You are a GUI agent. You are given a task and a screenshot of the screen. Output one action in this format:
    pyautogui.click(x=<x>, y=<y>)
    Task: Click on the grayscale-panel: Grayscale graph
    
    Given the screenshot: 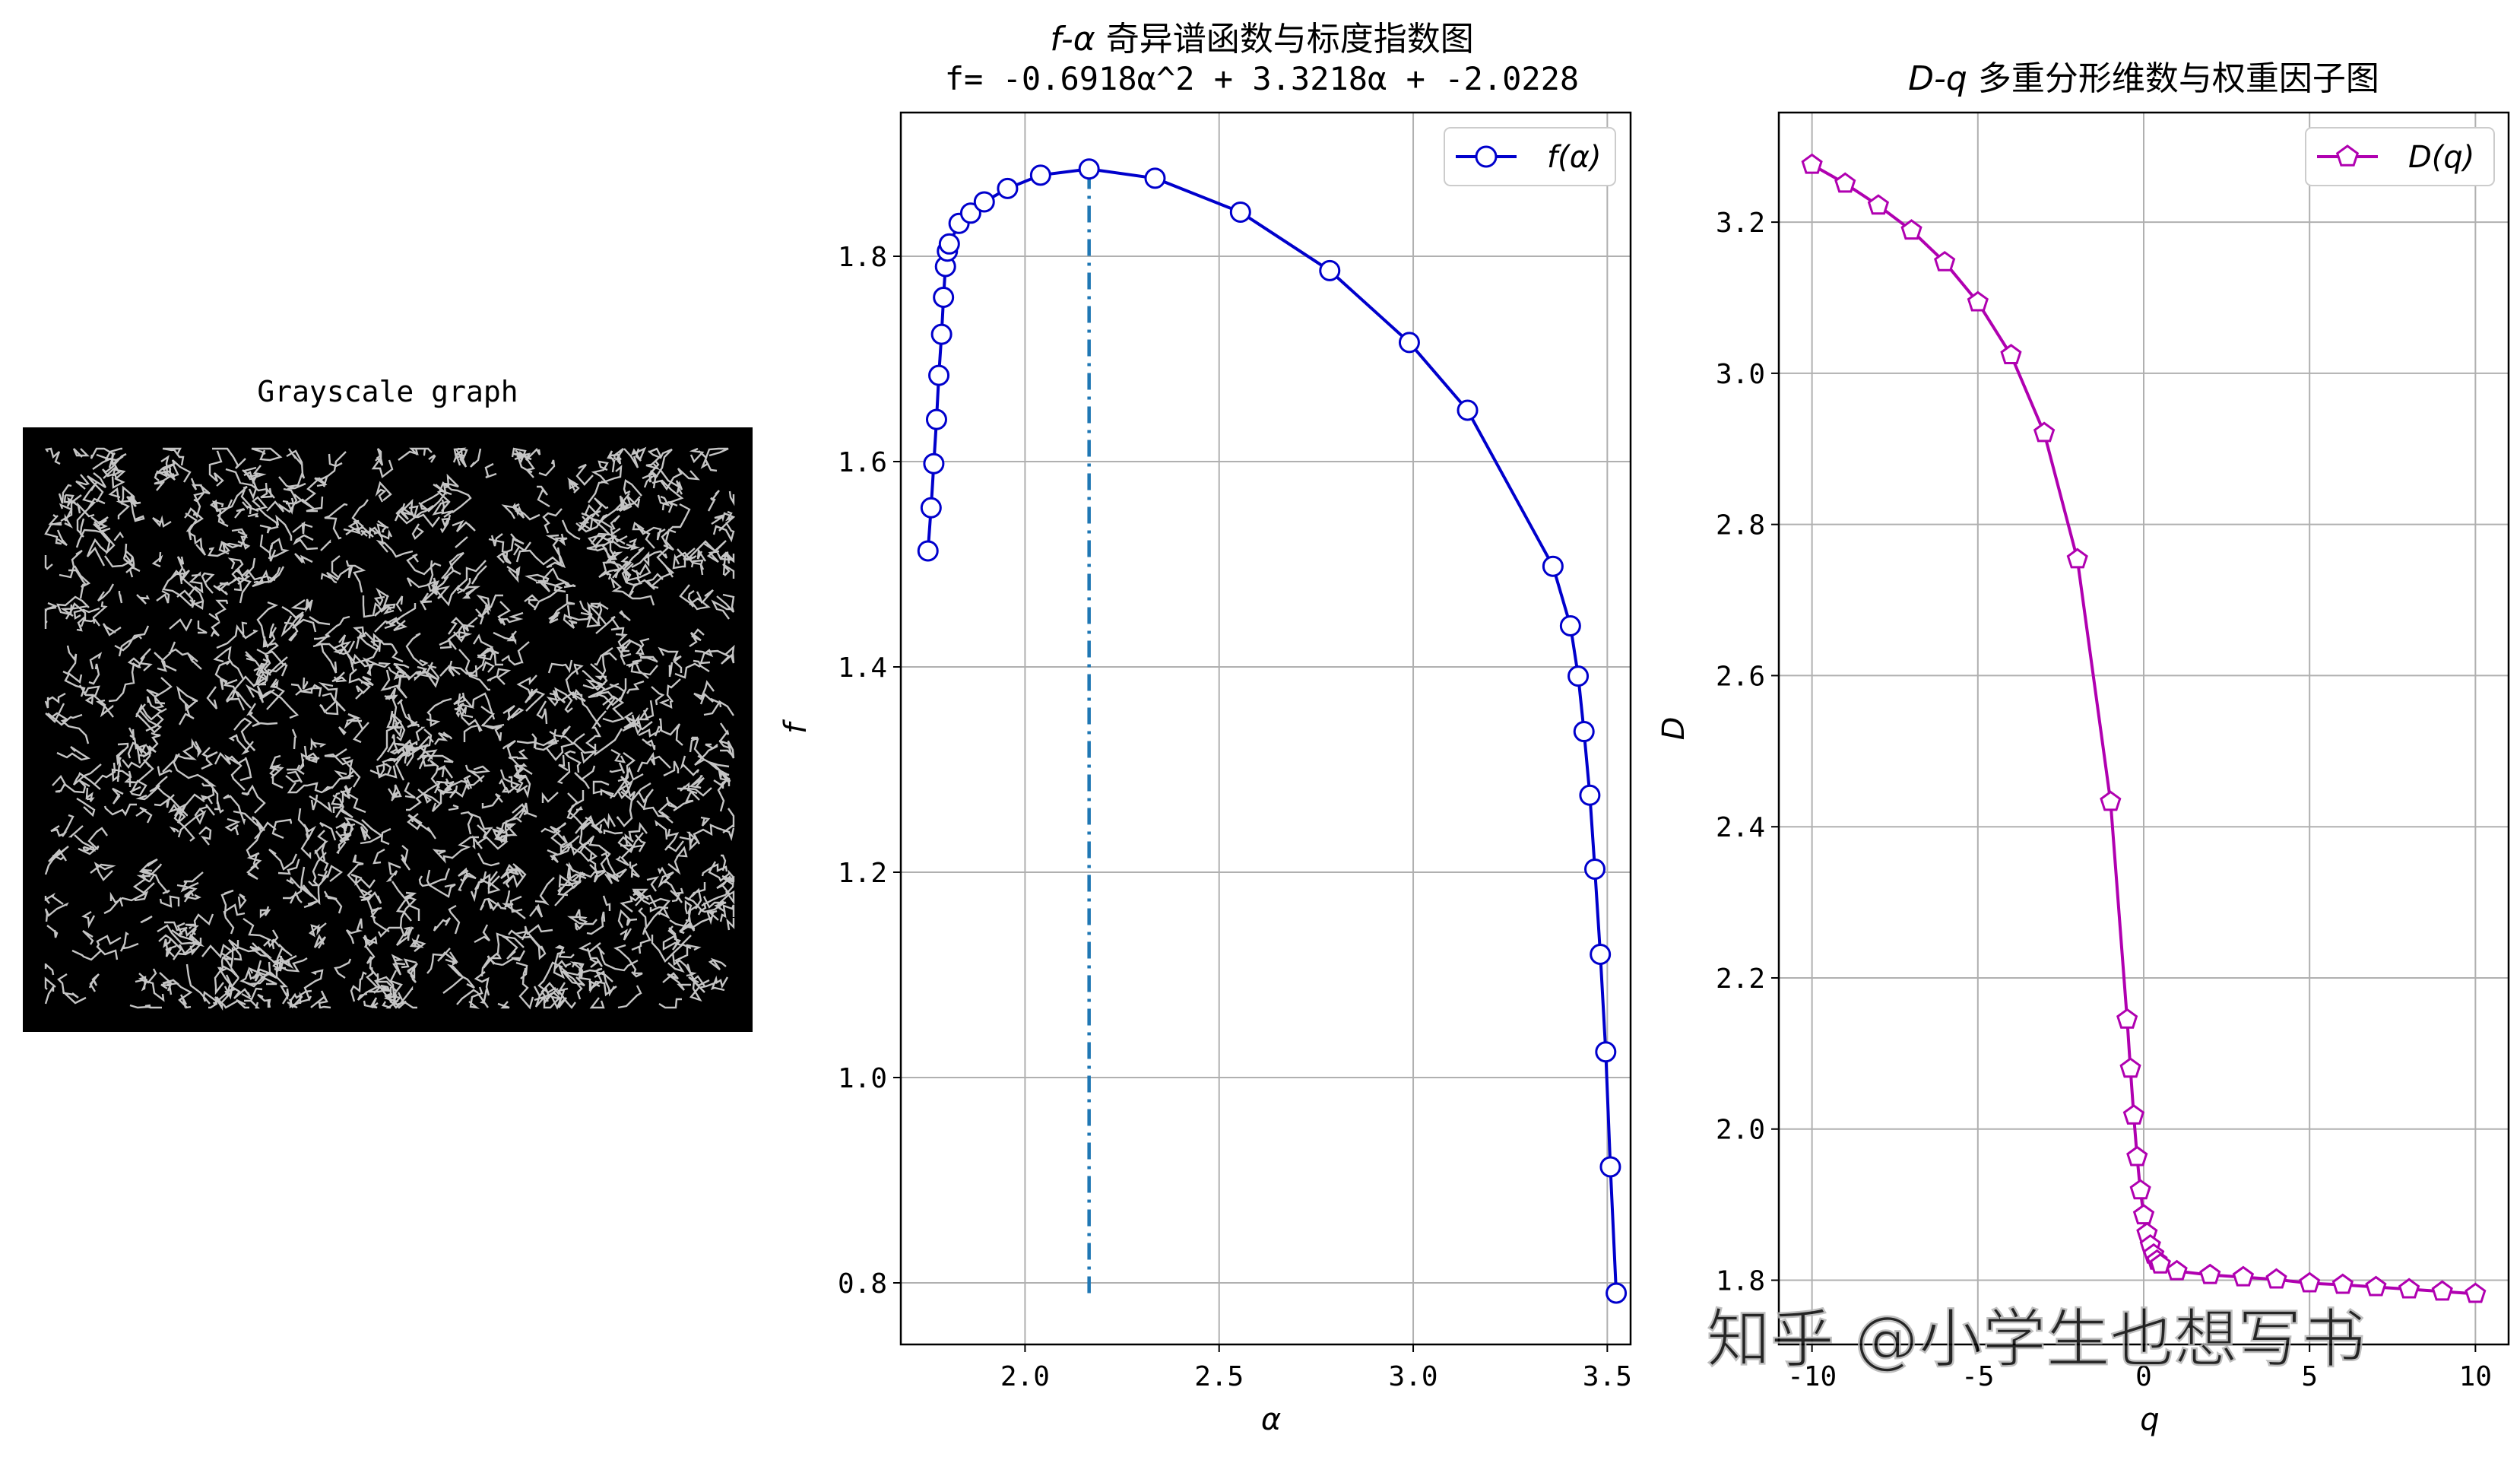 What is the action you would take?
    pyautogui.click(x=388, y=703)
    